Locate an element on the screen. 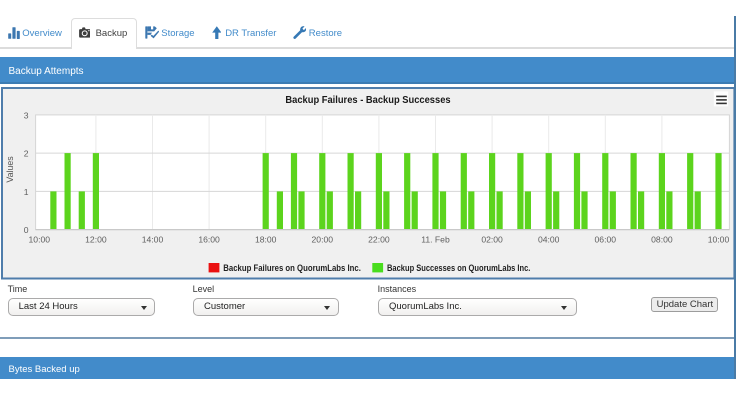  svg-text: 12:00 is located at coordinates (96, 240).